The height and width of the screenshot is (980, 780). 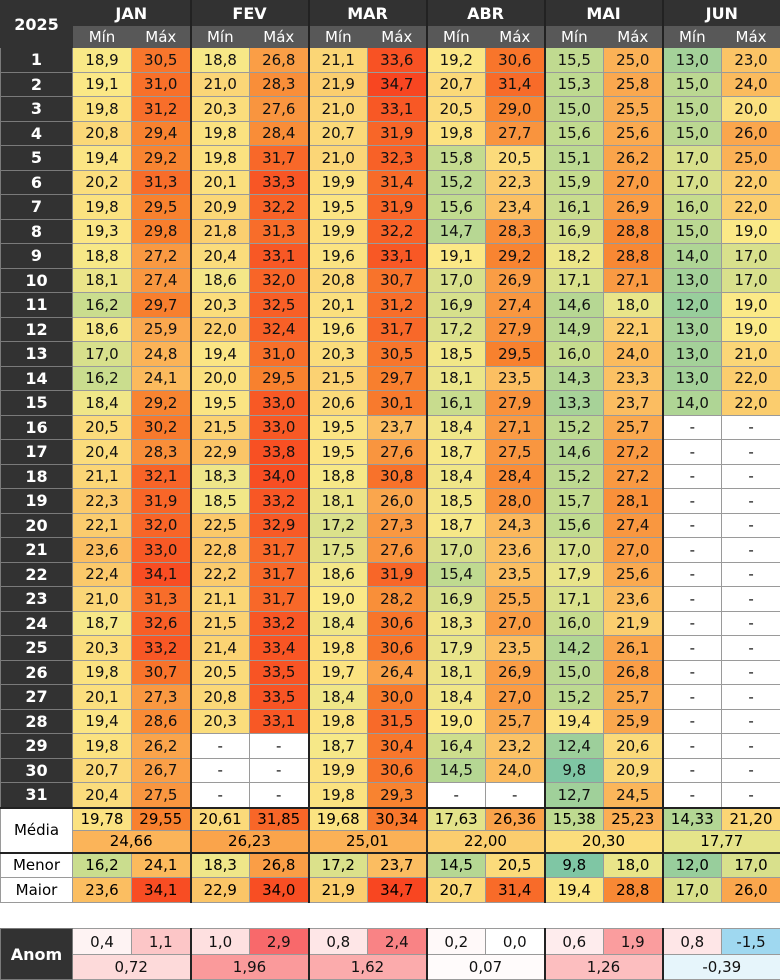 What do you see at coordinates (36, 864) in the screenshot?
I see `menor-label: Menor` at bounding box center [36, 864].